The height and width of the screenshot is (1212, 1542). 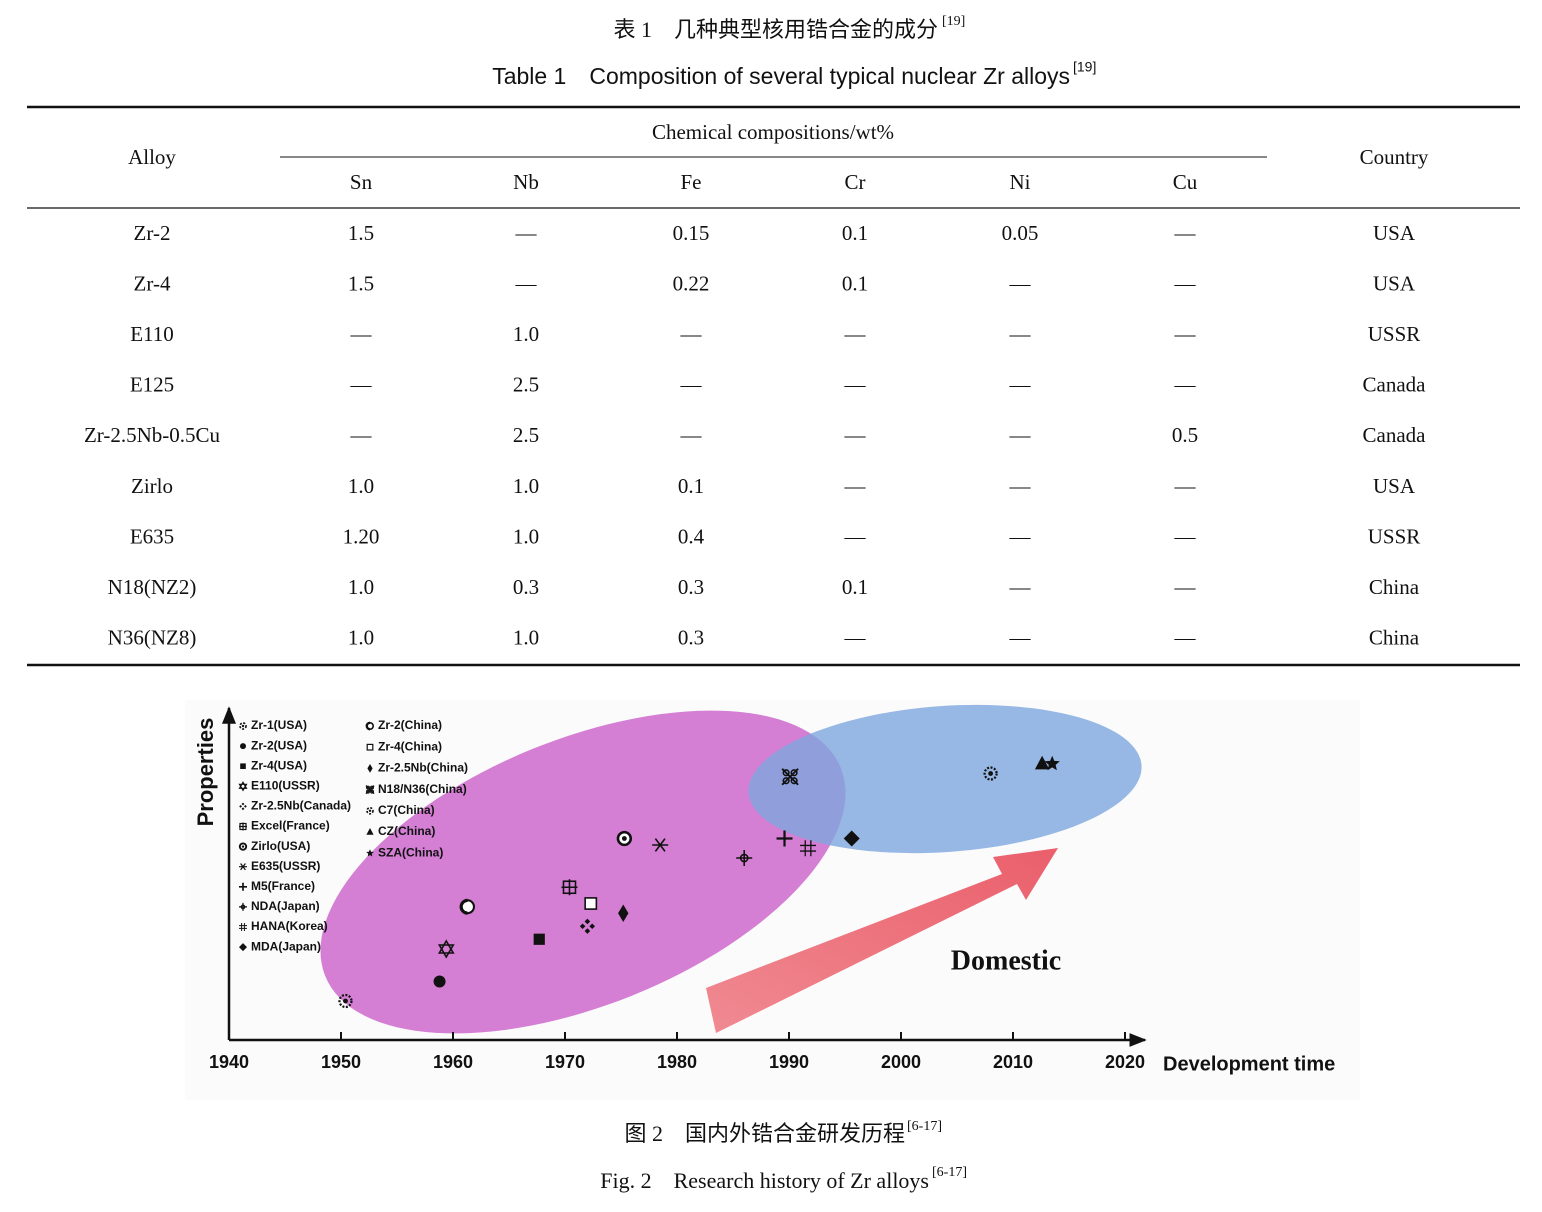 I want to click on figure-caption-zh: 图 2 国内外锆合金研发历程, so click(x=764, y=1133).